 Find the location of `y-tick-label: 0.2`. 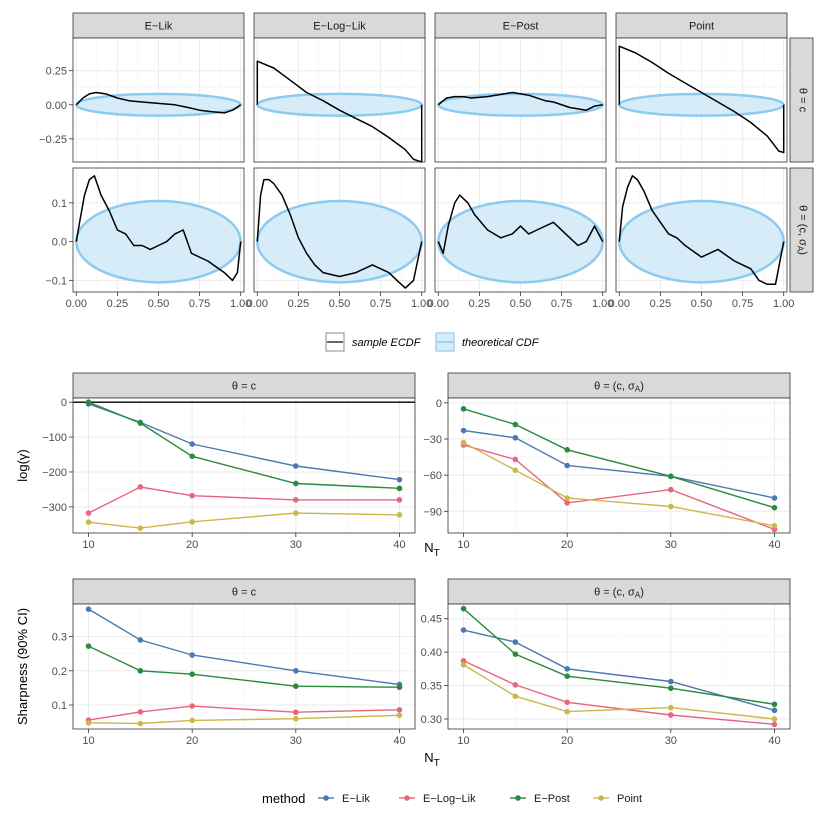

y-tick-label: 0.2 is located at coordinates (59, 672).